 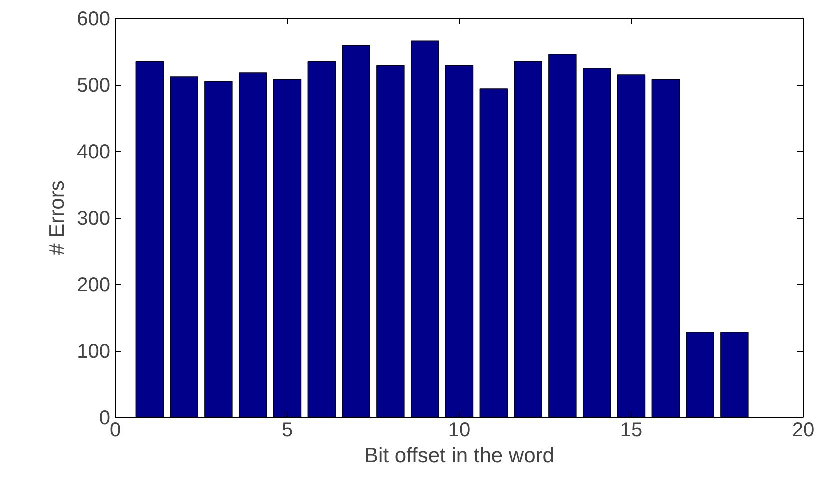 What do you see at coordinates (94, 285) in the screenshot?
I see `y-tick-label: 200` at bounding box center [94, 285].